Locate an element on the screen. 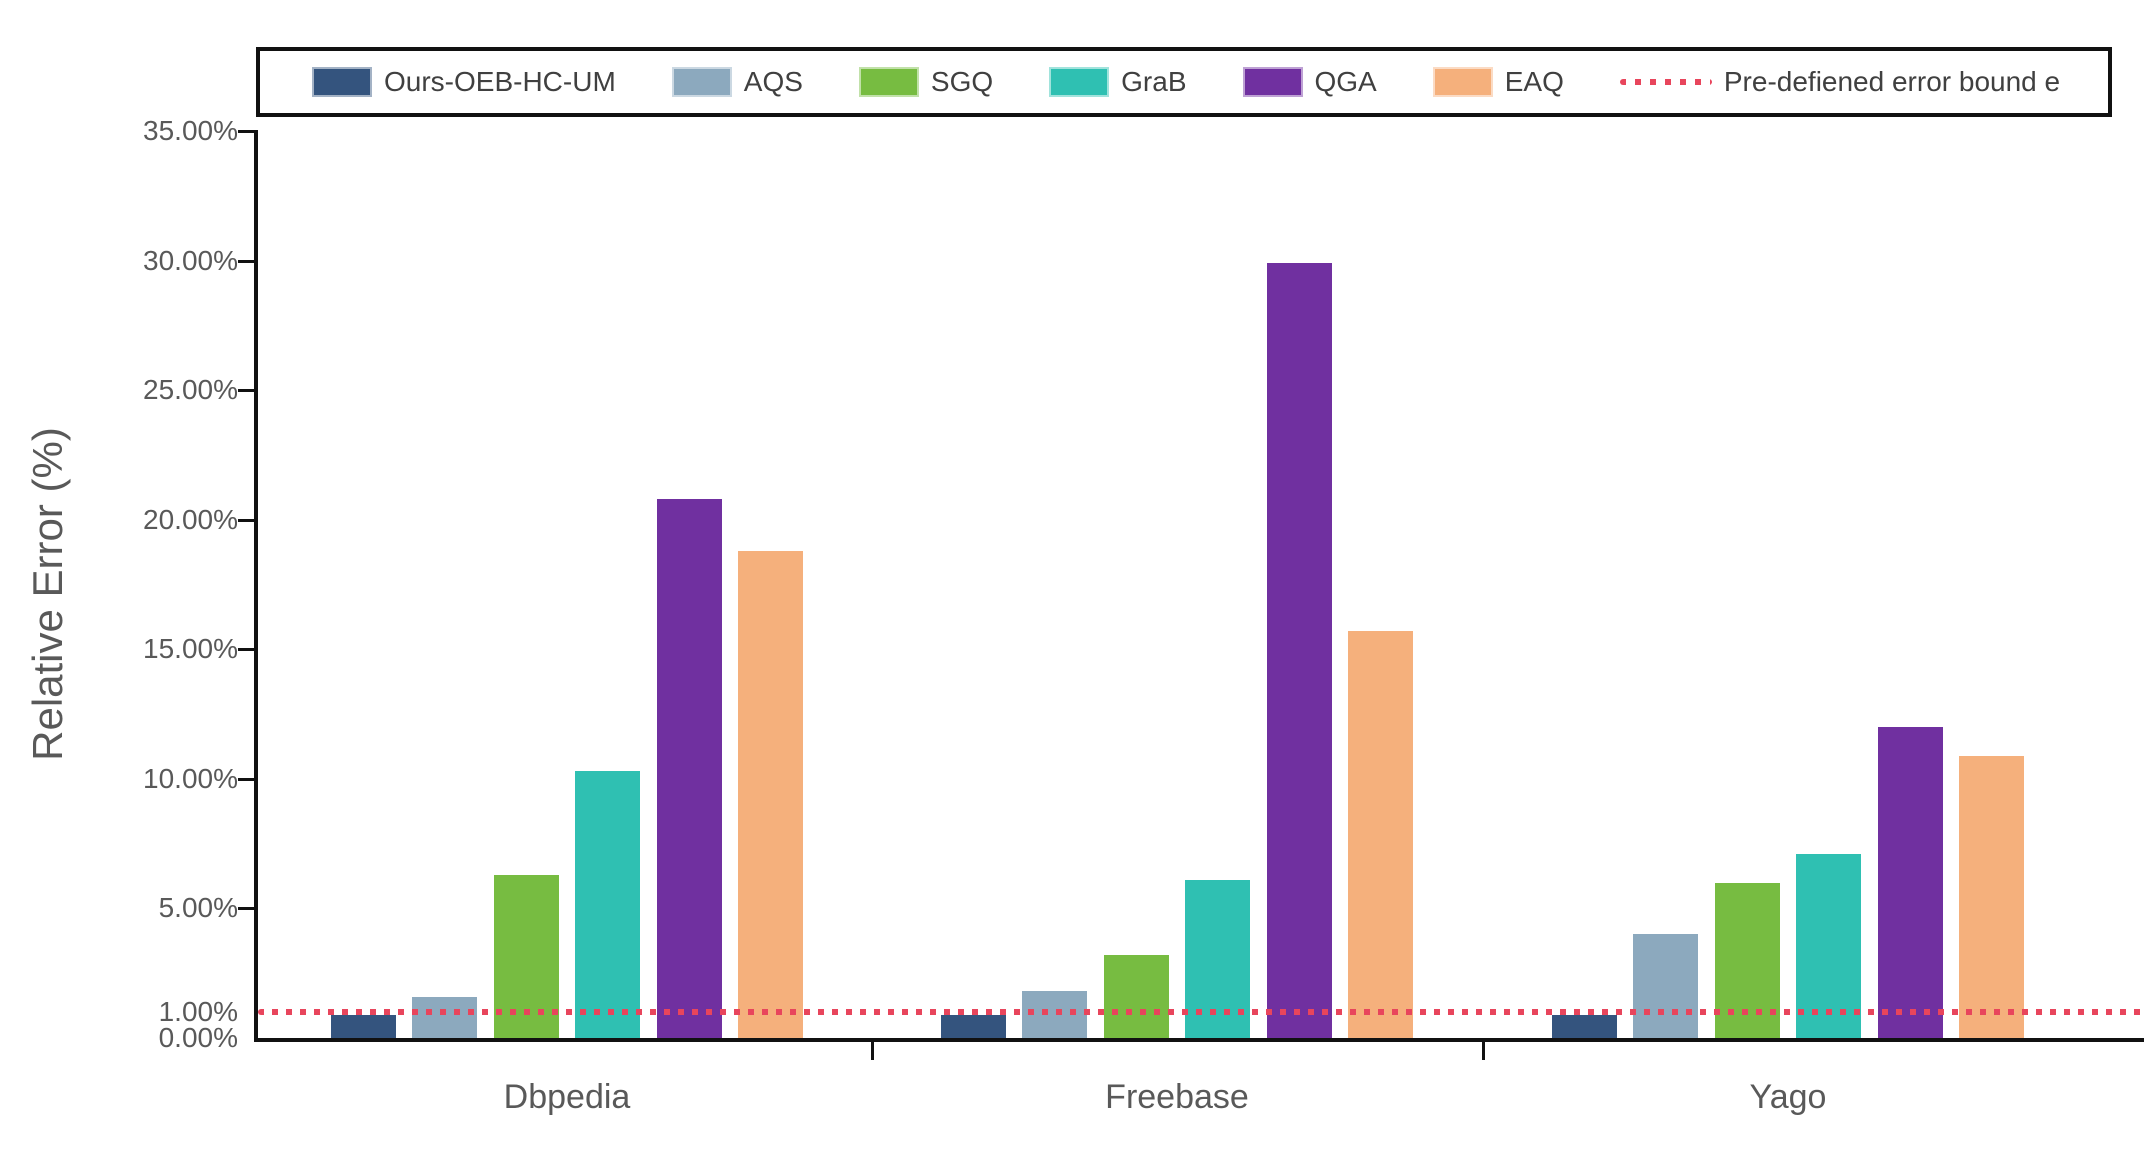 This screenshot has width=2153, height=1158. y-tick-label: 15.00% is located at coordinates (190, 649).